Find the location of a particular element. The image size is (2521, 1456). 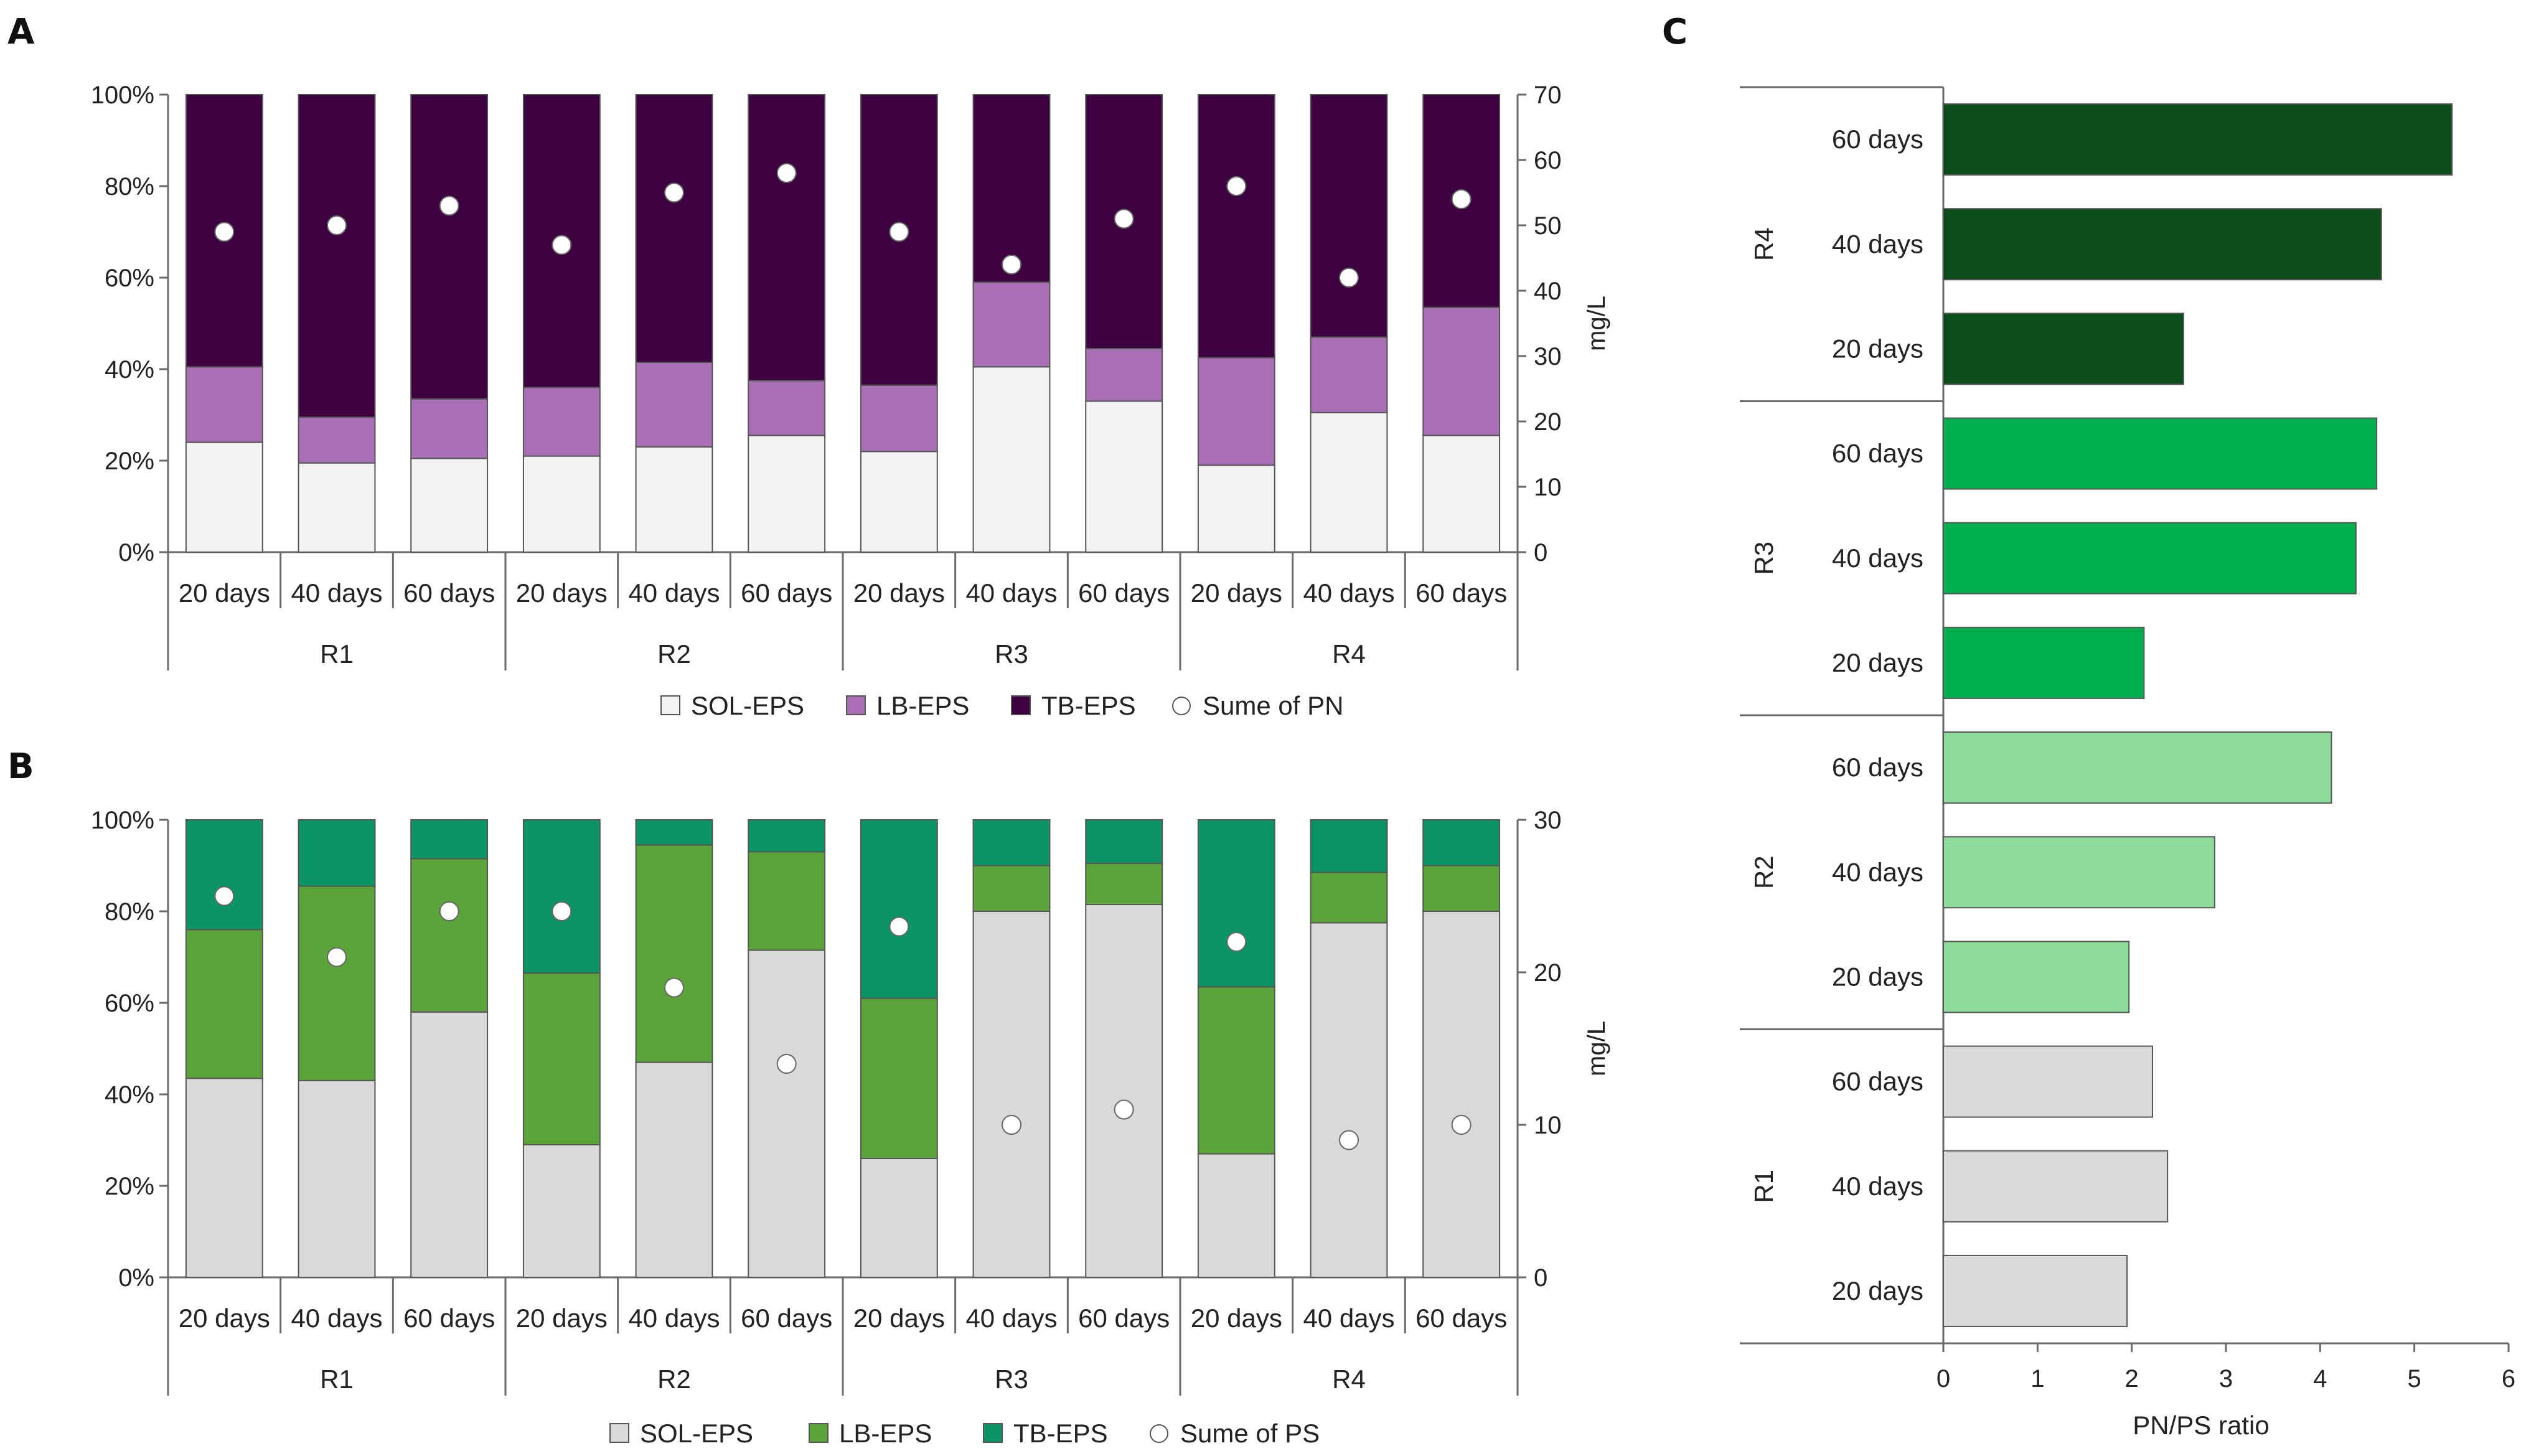

x-axis-title: PN/PS ratio is located at coordinates (2201, 1425).